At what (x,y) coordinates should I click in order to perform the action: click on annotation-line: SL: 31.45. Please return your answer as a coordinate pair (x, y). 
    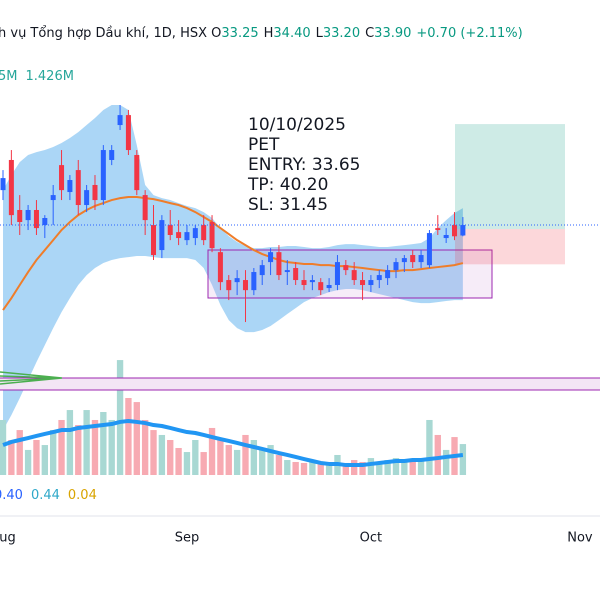
    Looking at the image, I should click on (288, 205).